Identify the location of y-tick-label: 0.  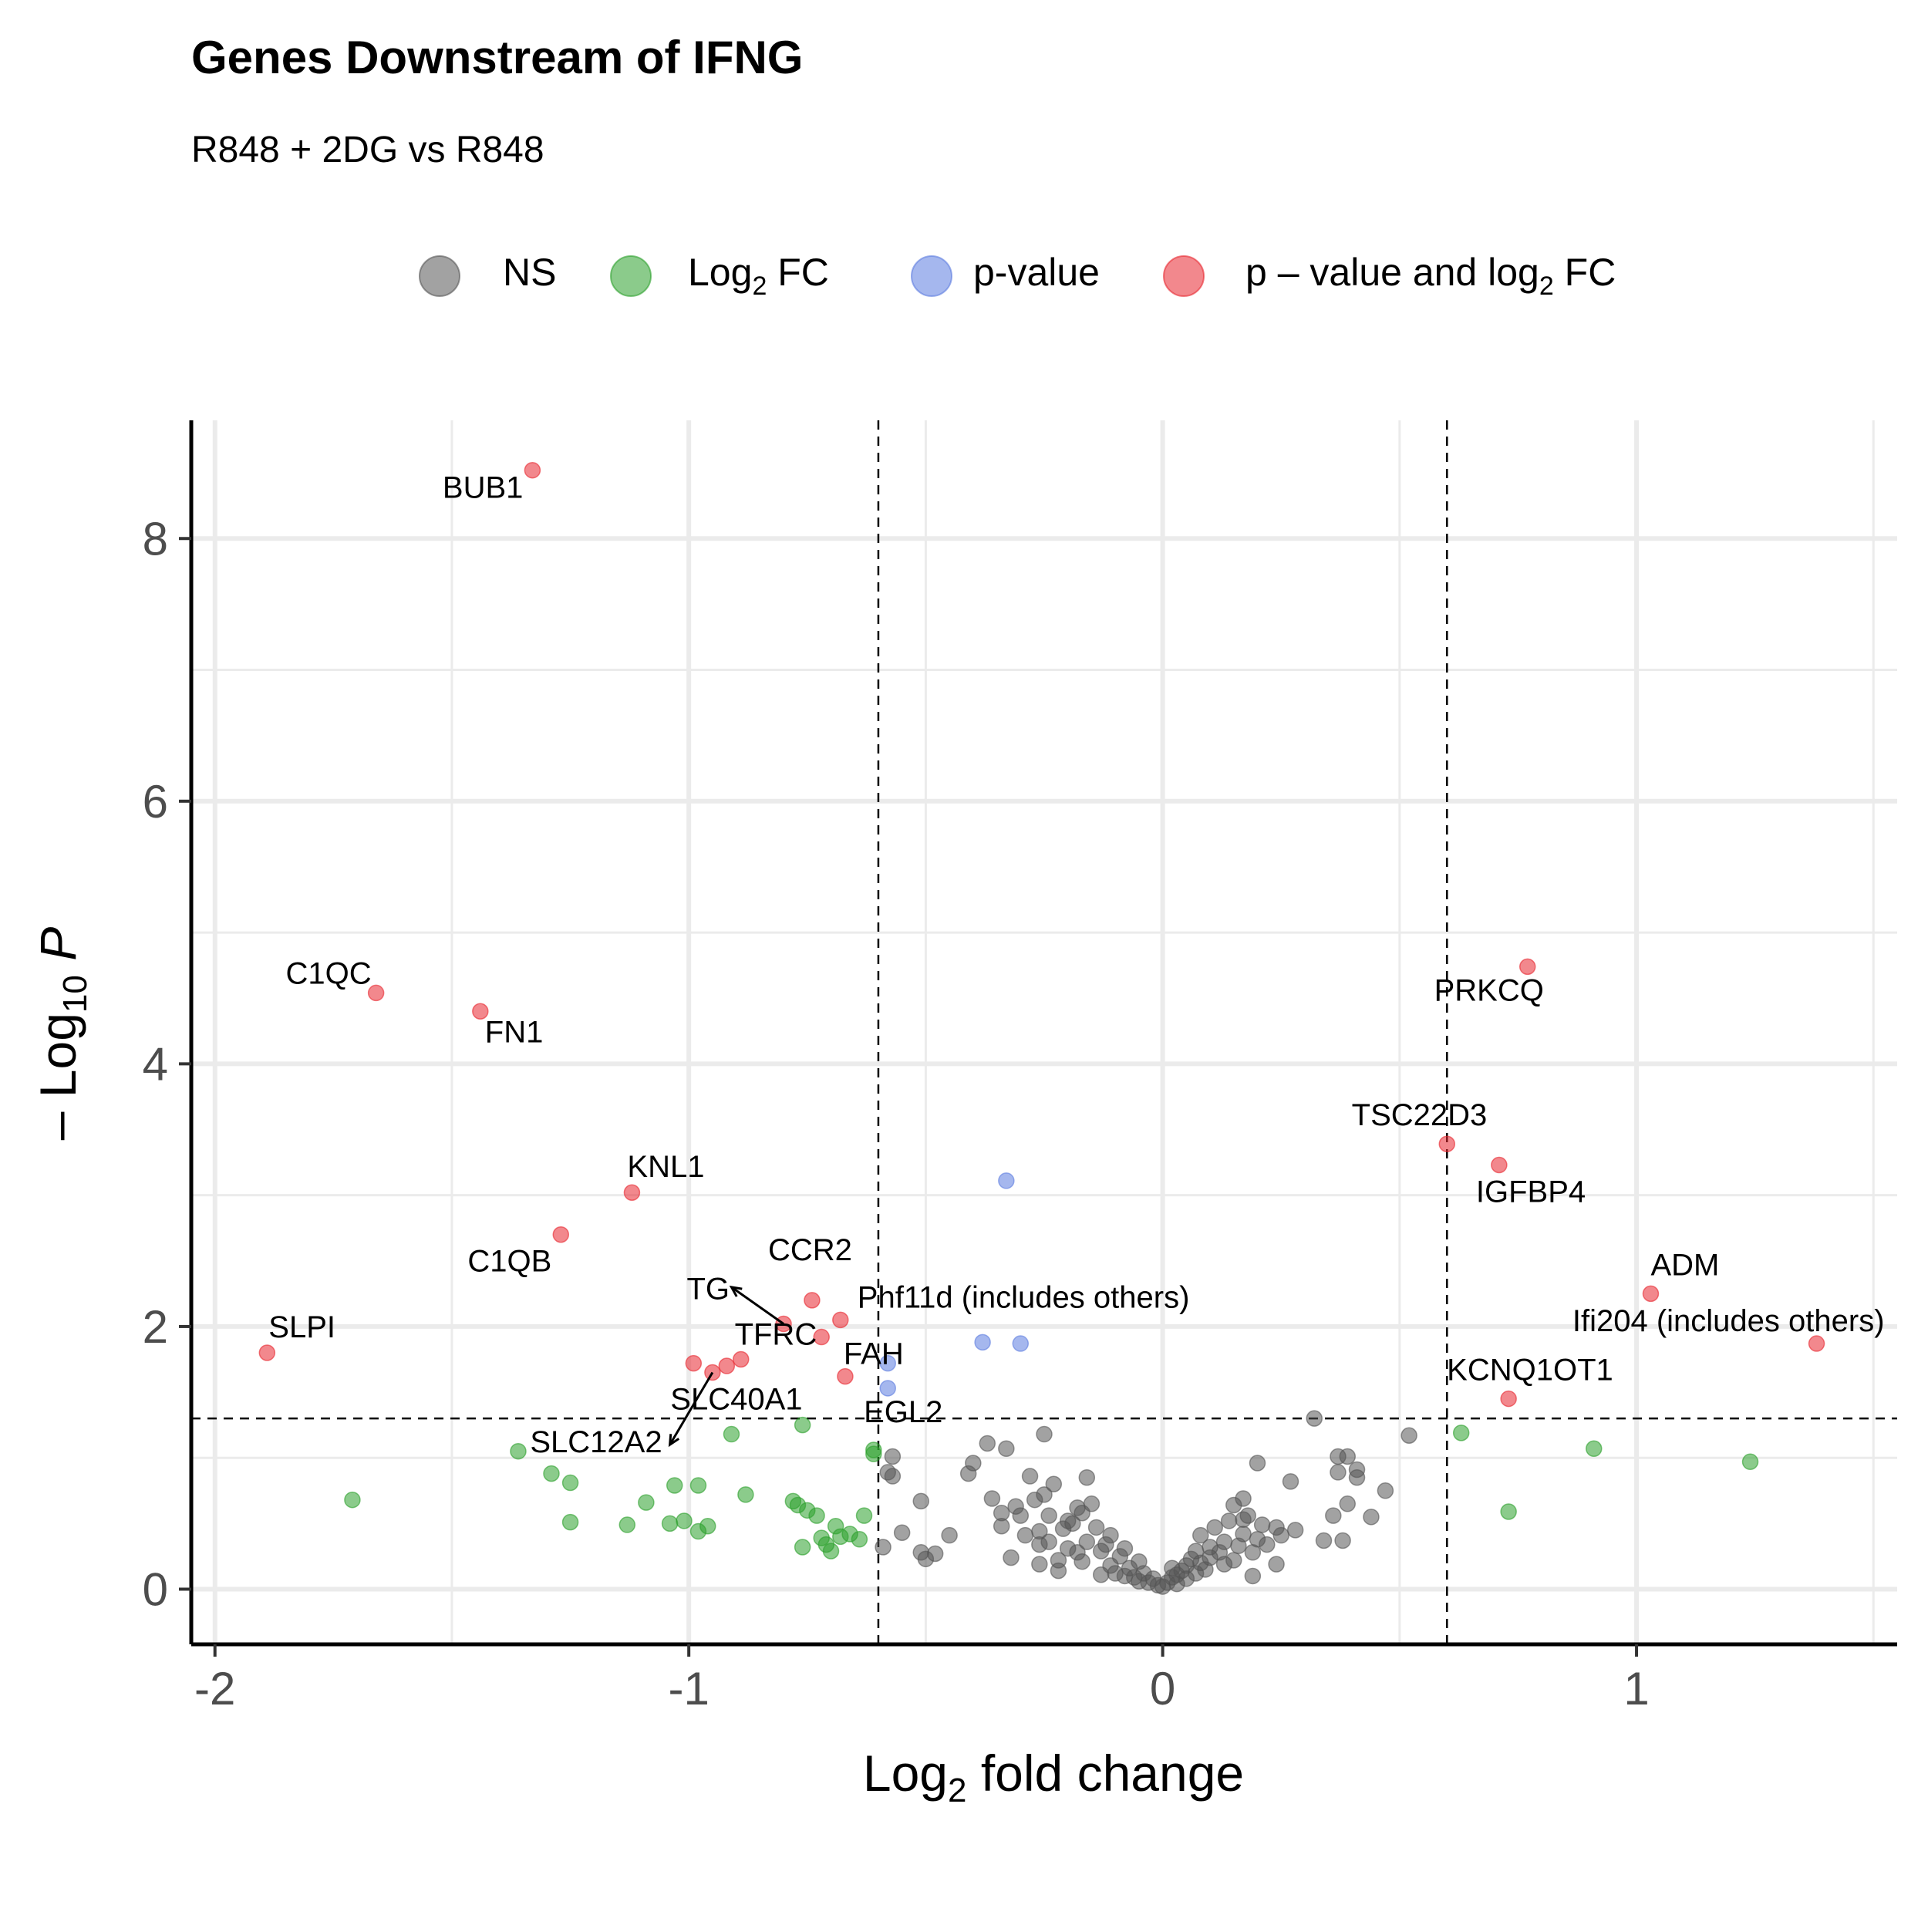
(155, 1589).